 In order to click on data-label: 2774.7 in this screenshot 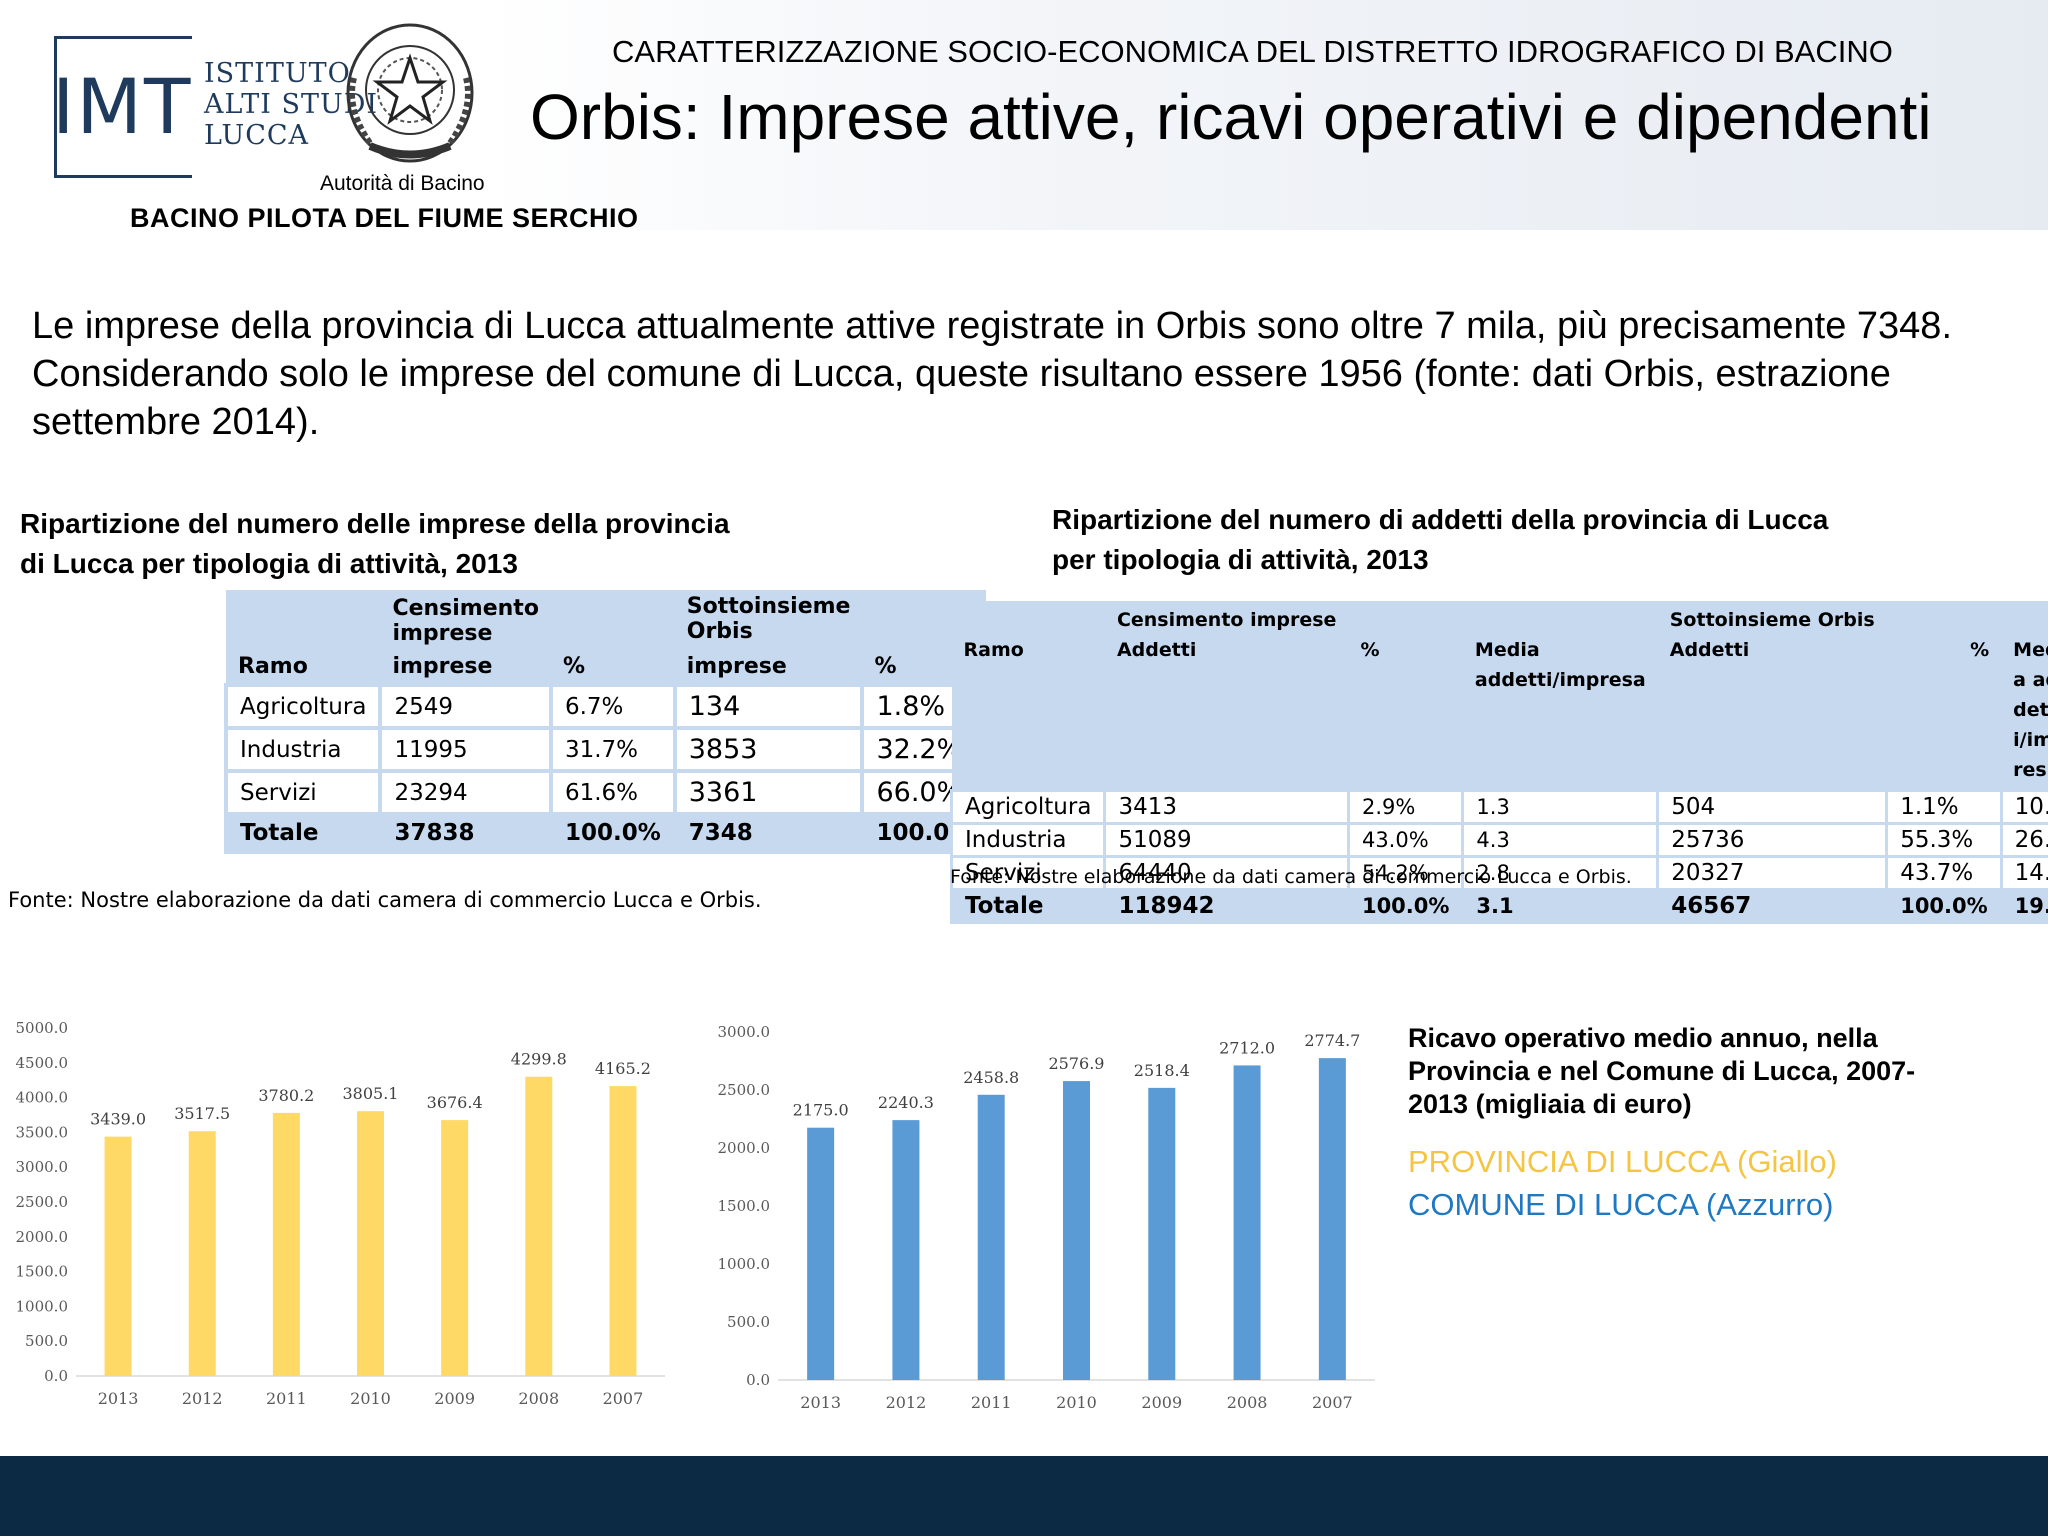, I will do `click(1332, 1040)`.